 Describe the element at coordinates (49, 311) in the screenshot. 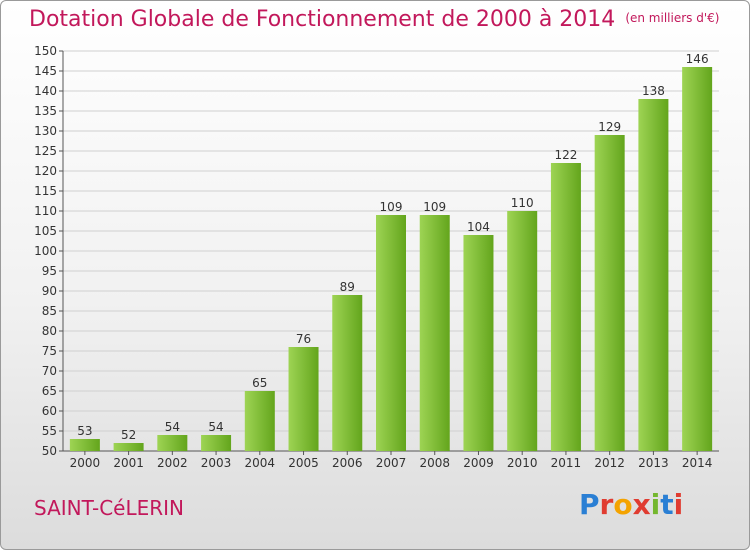

I see `y-tick-label: 85` at that location.